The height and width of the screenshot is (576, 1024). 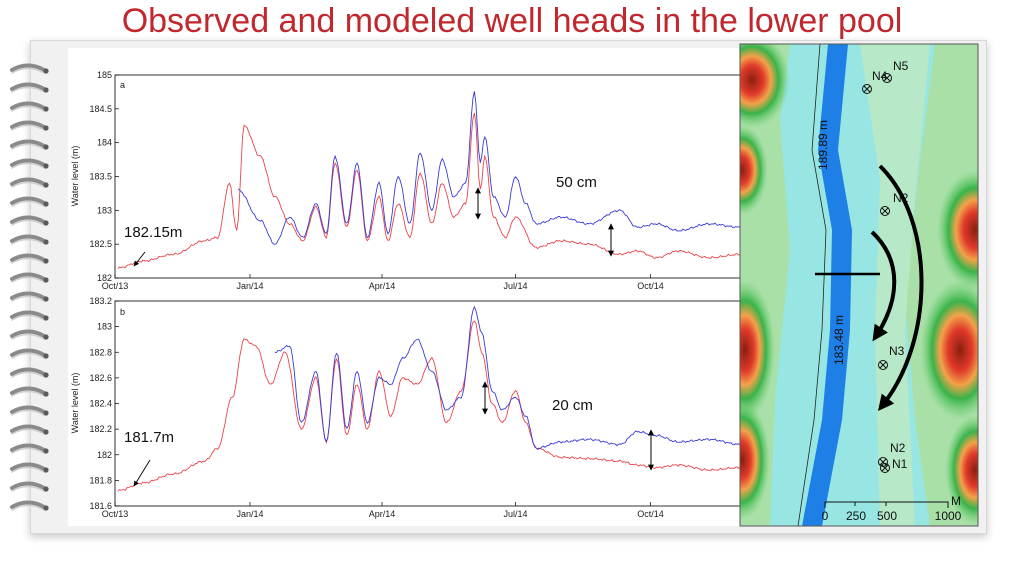 I want to click on well-label-n3: N3, so click(x=897, y=351).